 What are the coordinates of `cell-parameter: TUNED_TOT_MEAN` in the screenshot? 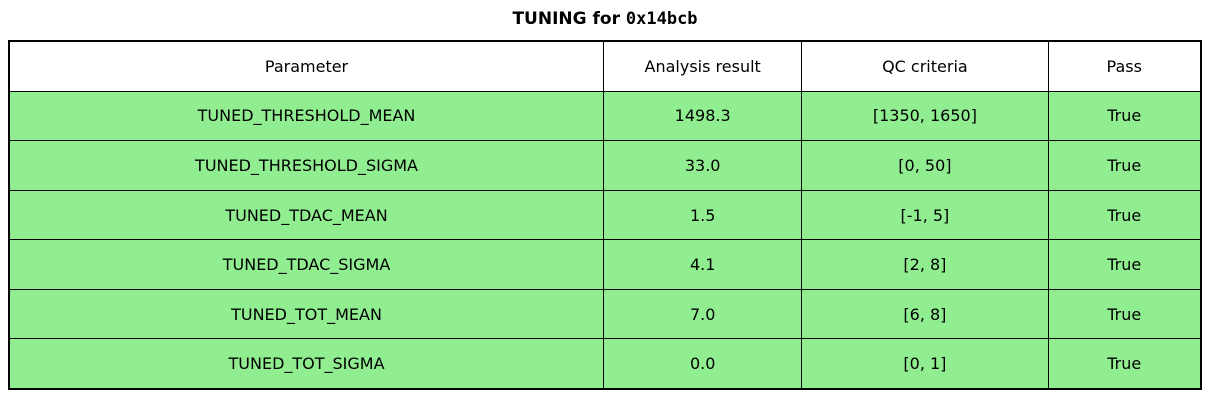 It's located at (307, 314).